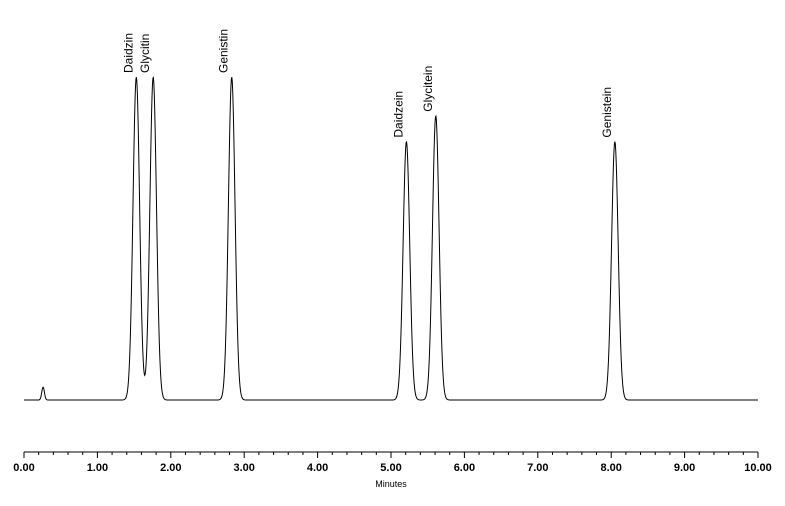 The width and height of the screenshot is (785, 506). What do you see at coordinates (317, 468) in the screenshot?
I see `x-tick-label: 4.00` at bounding box center [317, 468].